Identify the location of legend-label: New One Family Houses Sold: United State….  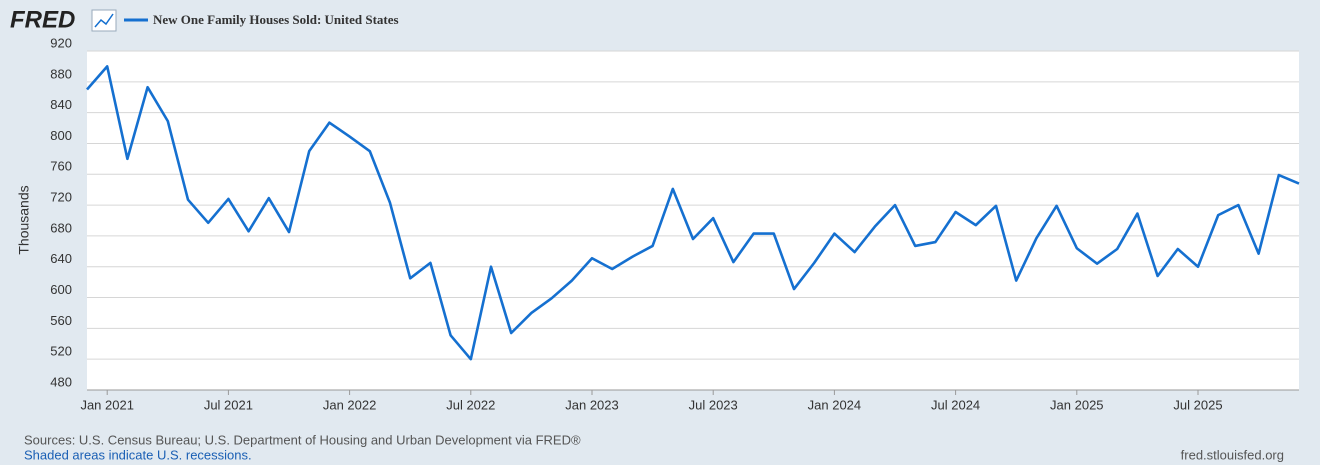
(276, 19).